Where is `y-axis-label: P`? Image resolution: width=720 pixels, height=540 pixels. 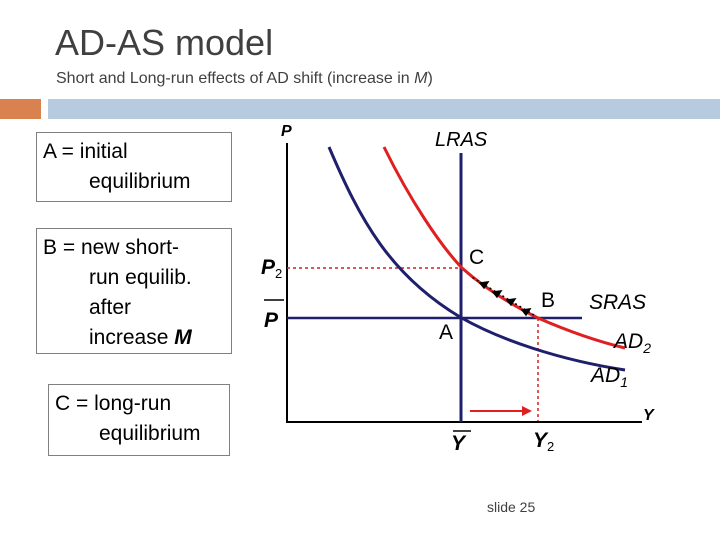 y-axis-label: P is located at coordinates (286, 131).